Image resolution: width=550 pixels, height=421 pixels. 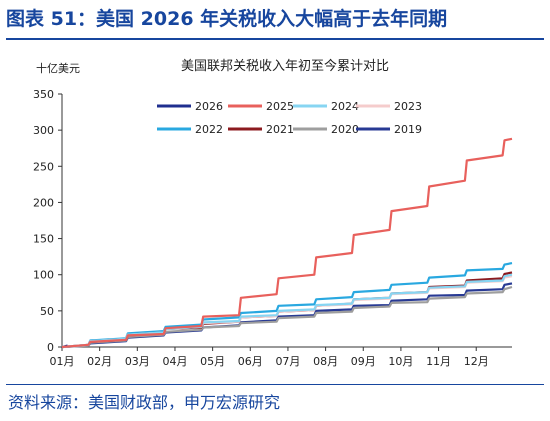 What do you see at coordinates (287, 317) in the screenshot?
I see `series-line-2020` at bounding box center [287, 317].